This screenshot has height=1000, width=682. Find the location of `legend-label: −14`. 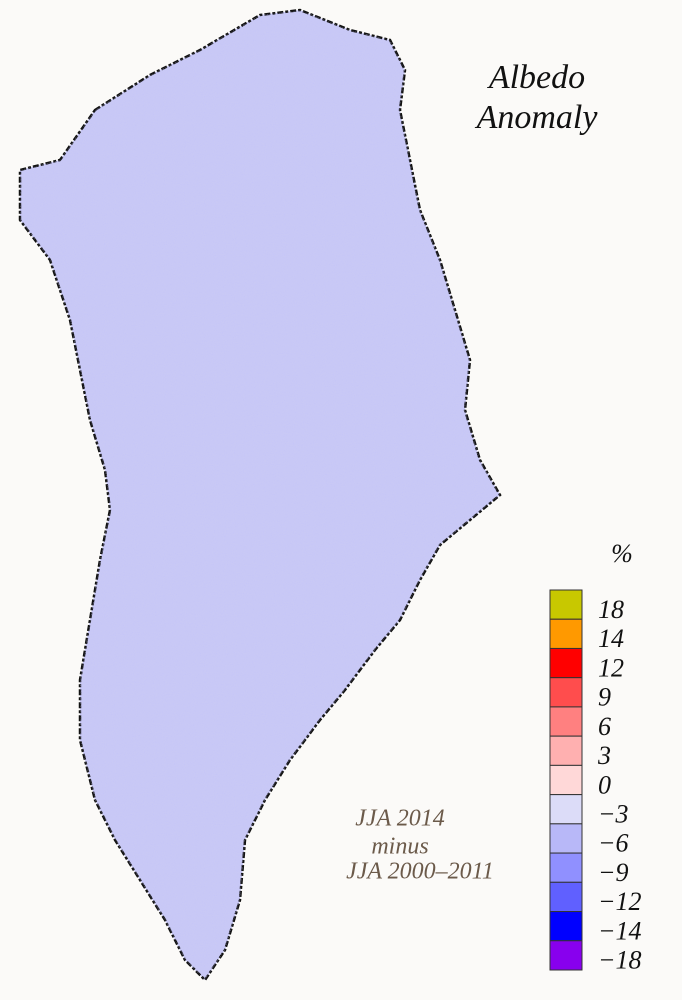

legend-label: −14 is located at coordinates (620, 930).